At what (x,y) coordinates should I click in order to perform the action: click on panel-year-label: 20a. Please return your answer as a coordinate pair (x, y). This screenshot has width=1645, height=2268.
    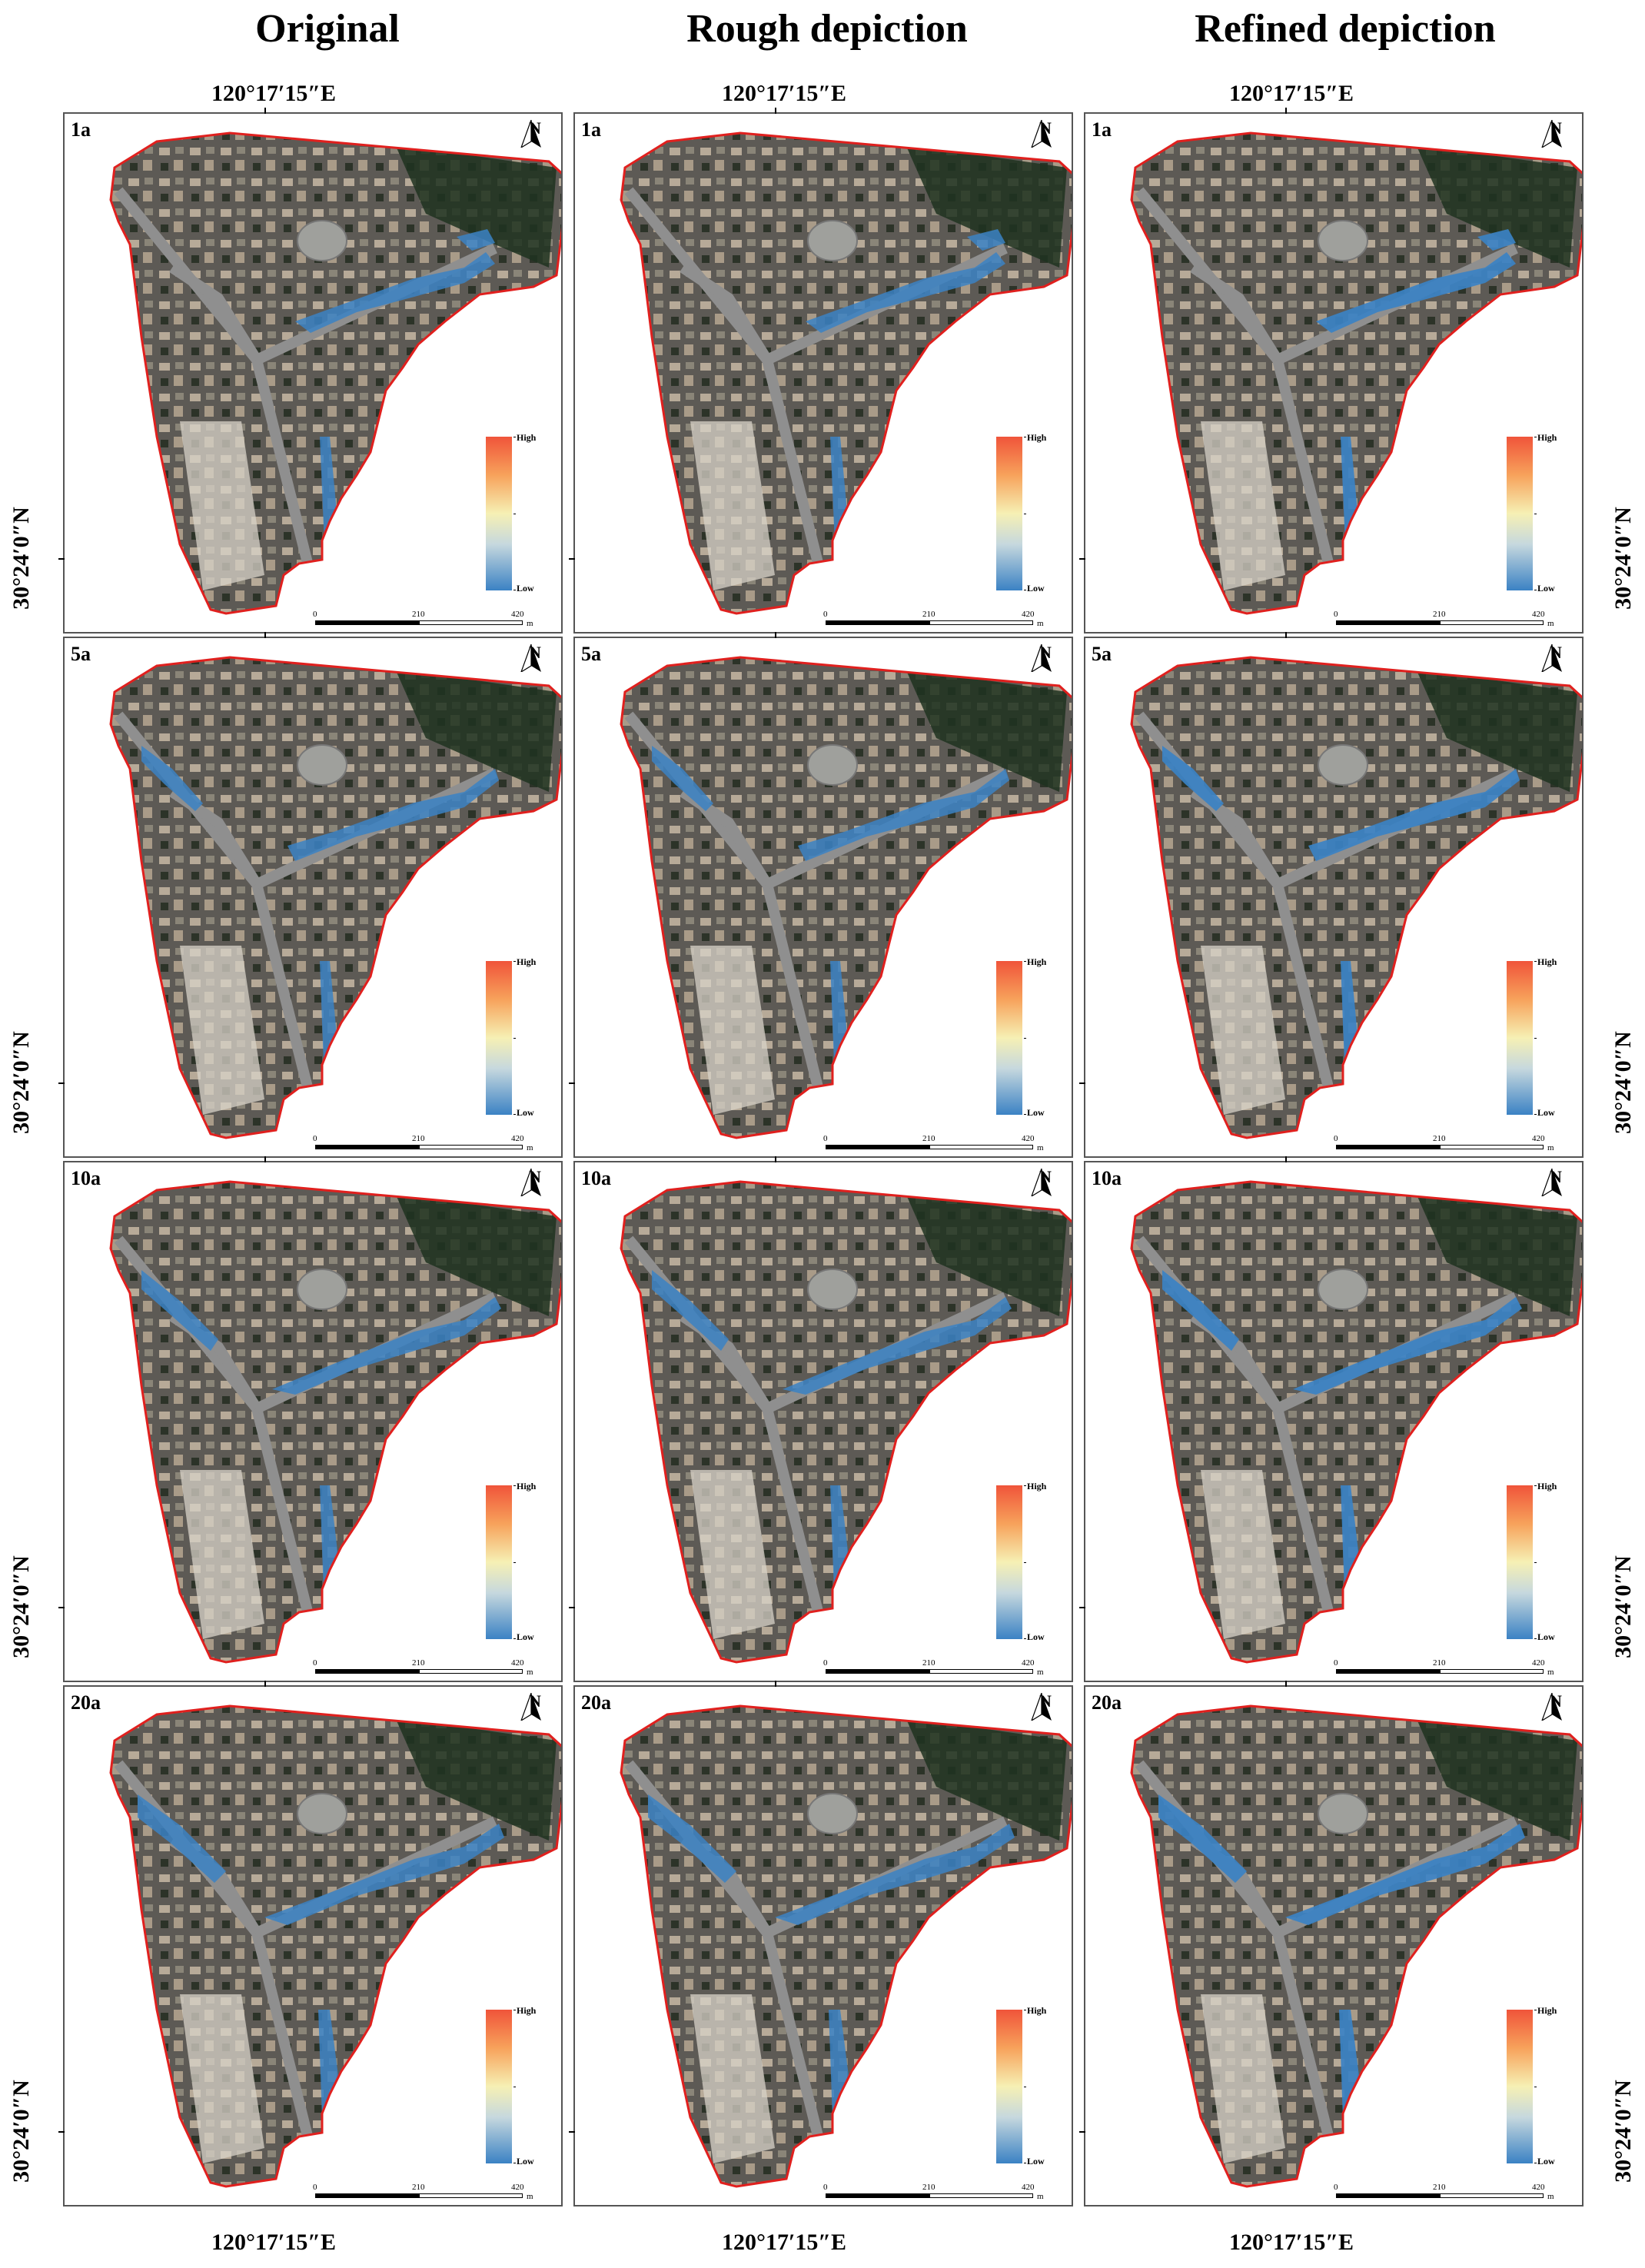
    Looking at the image, I should click on (596, 1703).